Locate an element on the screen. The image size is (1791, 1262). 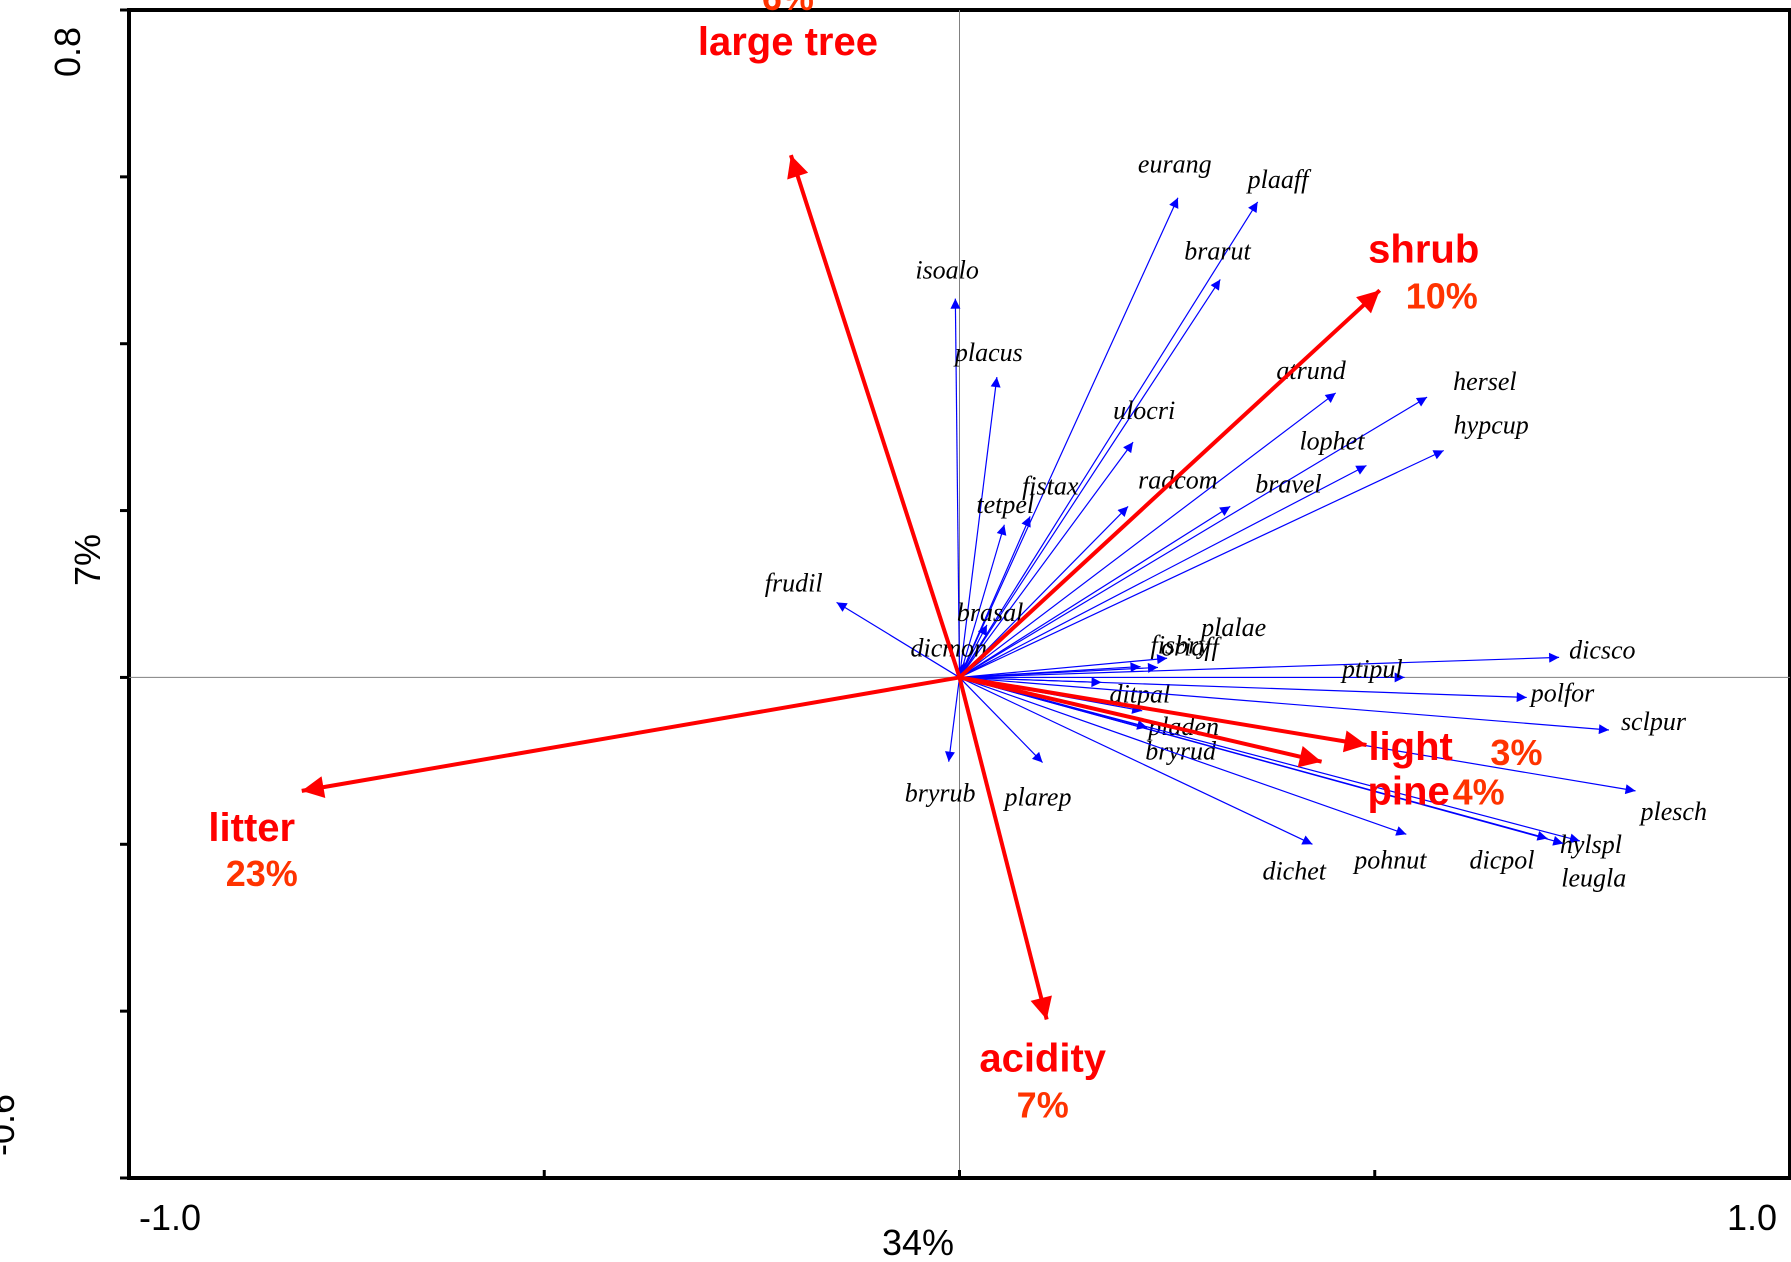
species-label-dicsco: dicsco is located at coordinates (1602, 649).